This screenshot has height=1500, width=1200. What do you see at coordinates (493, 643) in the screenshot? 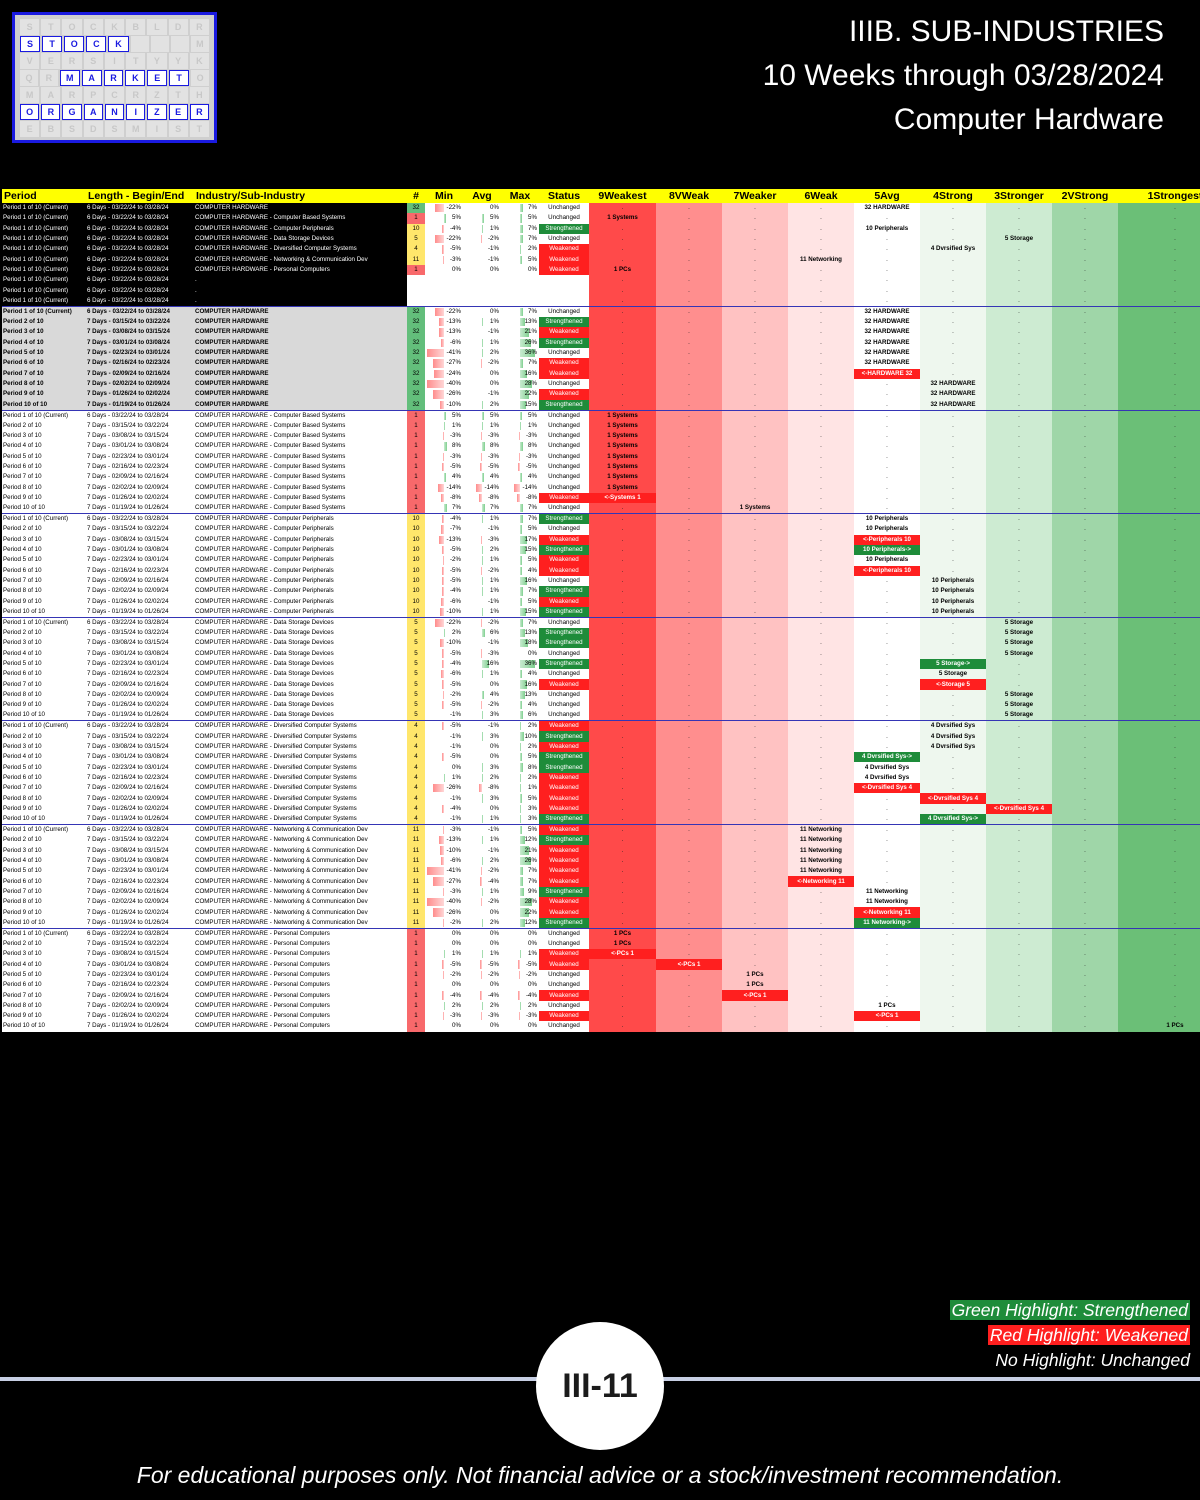
I see `value-text: -1%` at bounding box center [493, 643].